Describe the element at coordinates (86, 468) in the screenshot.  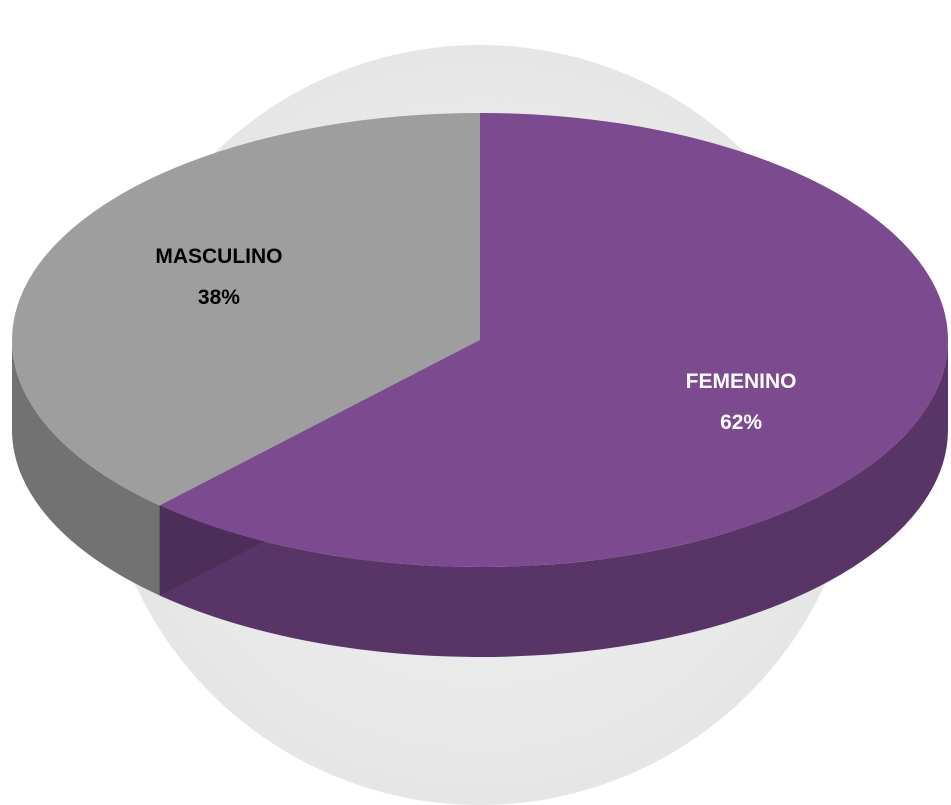
I see `slice-side` at that location.